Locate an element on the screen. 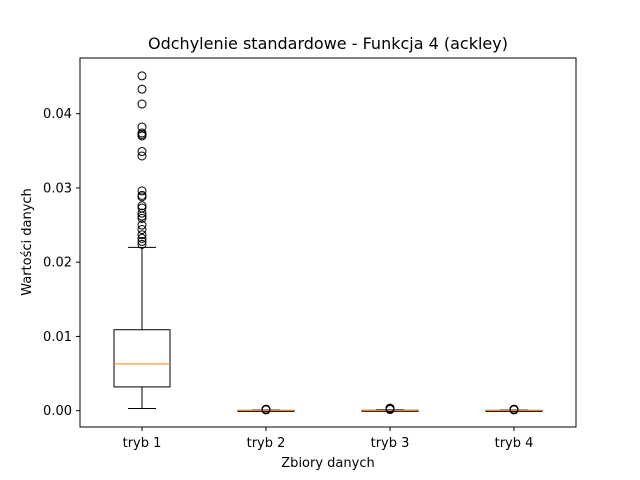 Image resolution: width=640 pixels, height=480 pixels. y-tick-label: 0.00 is located at coordinates (57, 411).